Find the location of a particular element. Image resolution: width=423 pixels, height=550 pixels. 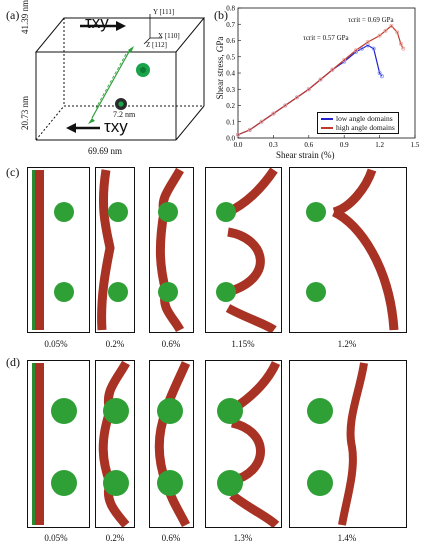

tau-bottom-label: τxy is located at coordinates (116, 126).